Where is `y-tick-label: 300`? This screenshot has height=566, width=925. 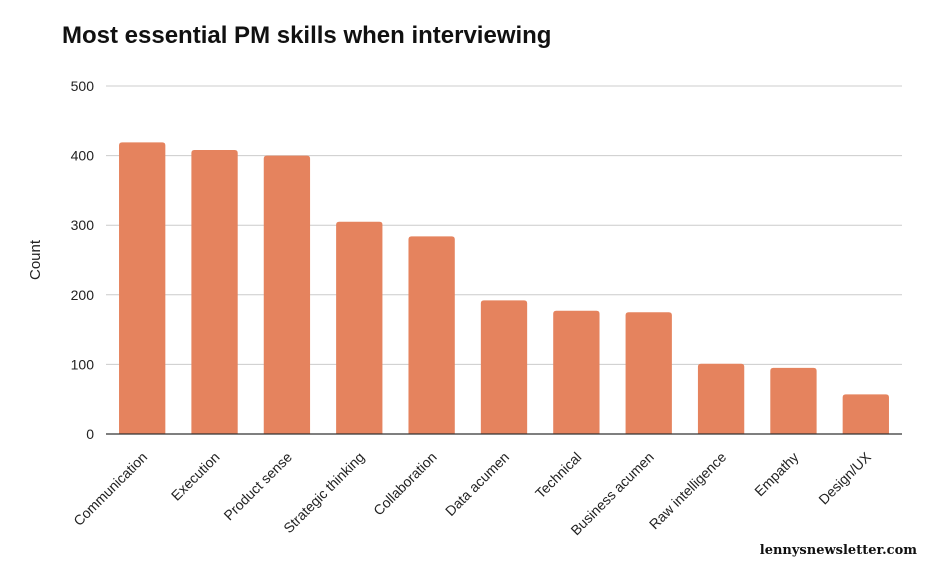
y-tick-label: 300 is located at coordinates (83, 225).